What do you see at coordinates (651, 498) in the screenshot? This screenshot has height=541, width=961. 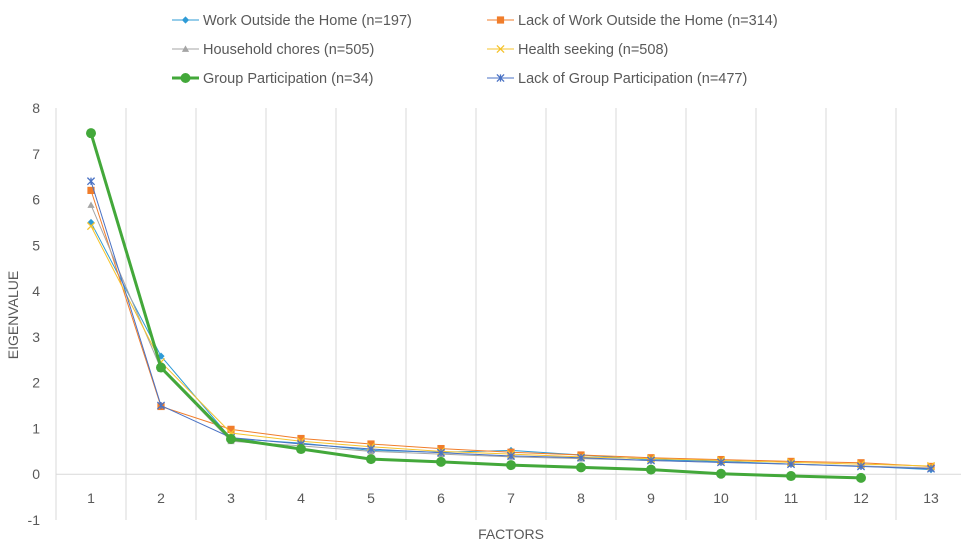 I see `x-tick-label: 9` at bounding box center [651, 498].